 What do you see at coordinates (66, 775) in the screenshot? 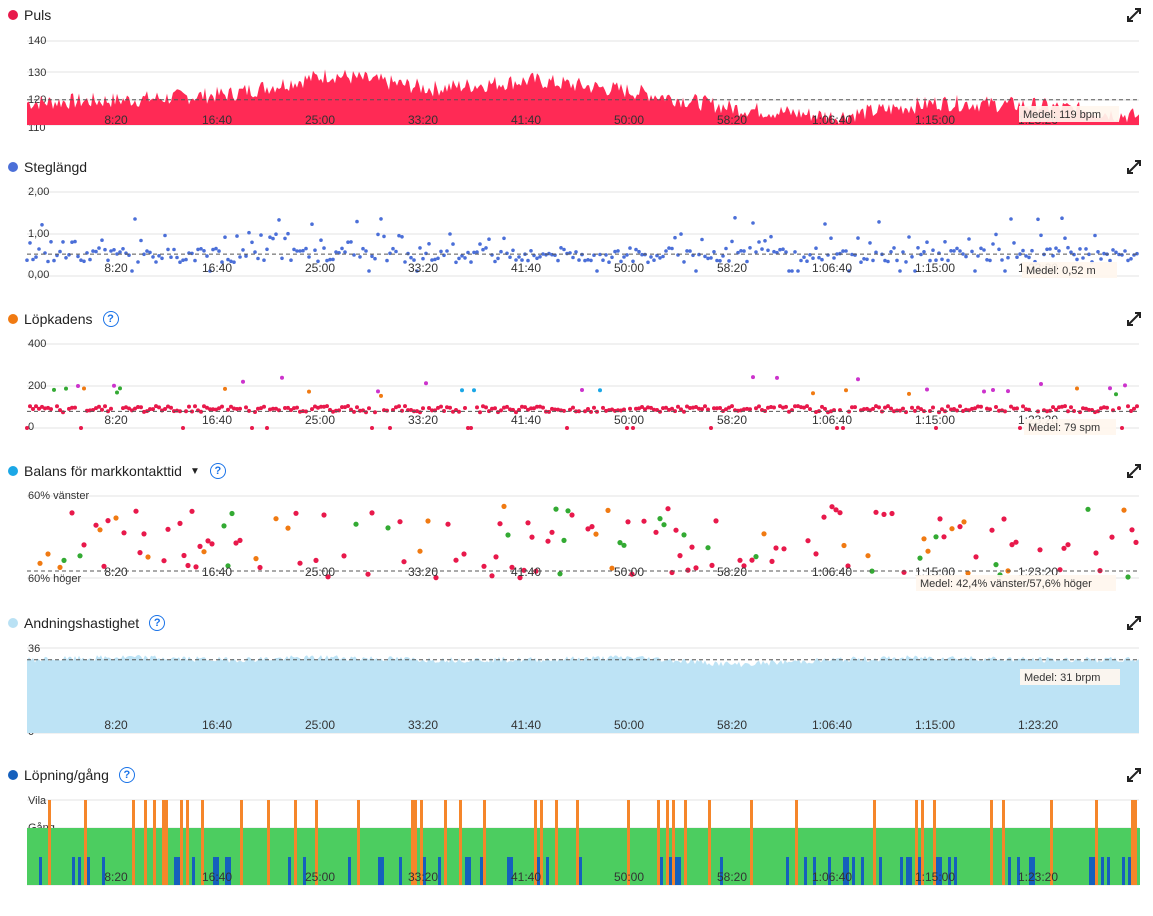
I see `panel-title: Löpning/gång` at bounding box center [66, 775].